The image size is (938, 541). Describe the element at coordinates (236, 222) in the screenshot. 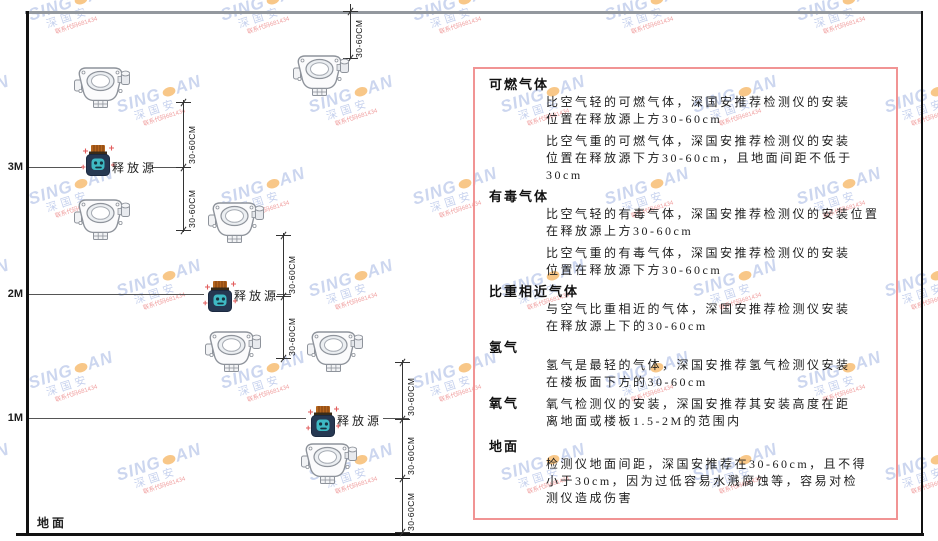

I see `gas-detector-icon-above-2m` at that location.